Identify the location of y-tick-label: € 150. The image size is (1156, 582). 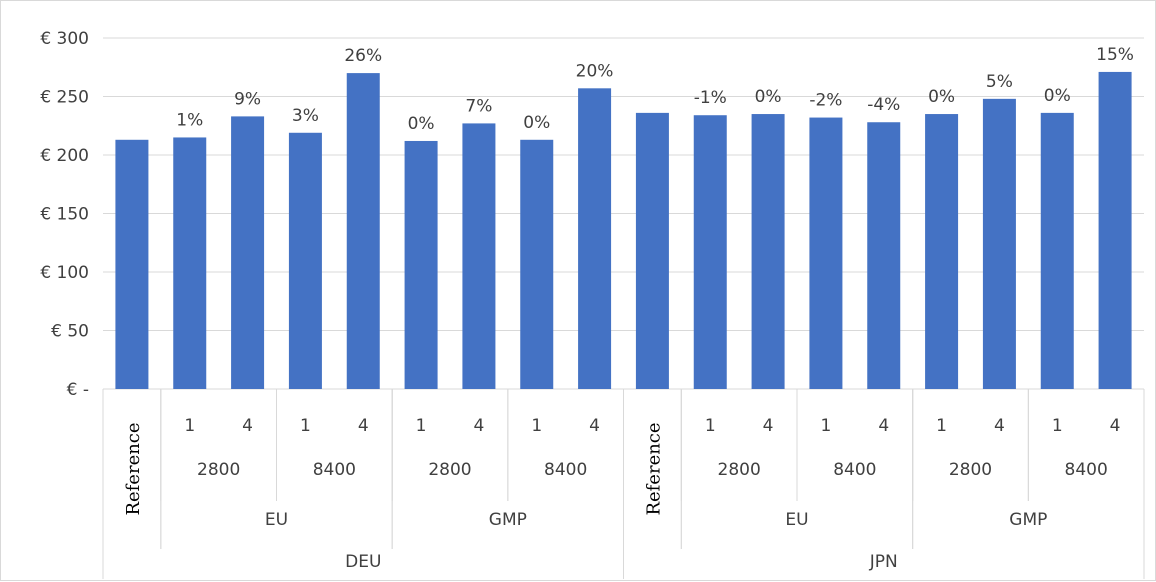
(64, 215).